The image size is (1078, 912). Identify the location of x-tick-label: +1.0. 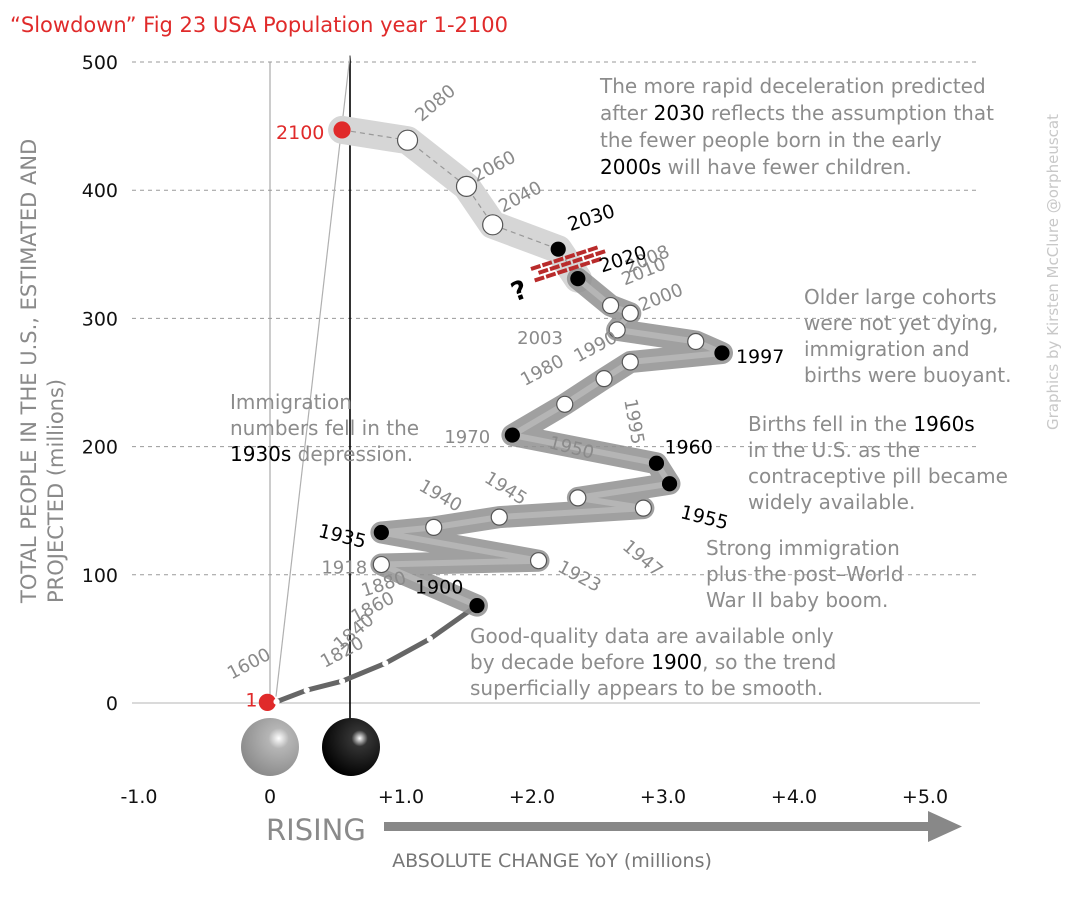
(401, 797).